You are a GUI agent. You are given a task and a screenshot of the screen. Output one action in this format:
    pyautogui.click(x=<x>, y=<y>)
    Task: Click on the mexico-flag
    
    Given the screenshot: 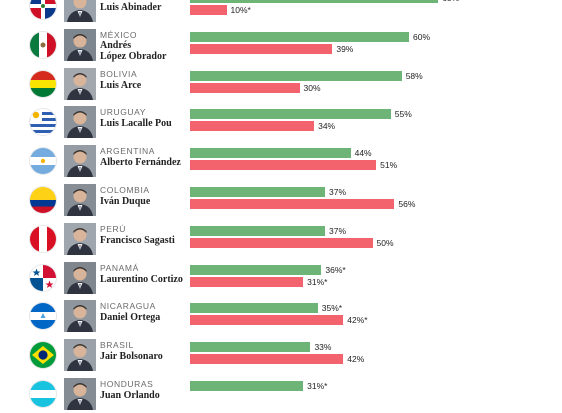 What is the action you would take?
    pyautogui.click(x=43, y=44)
    